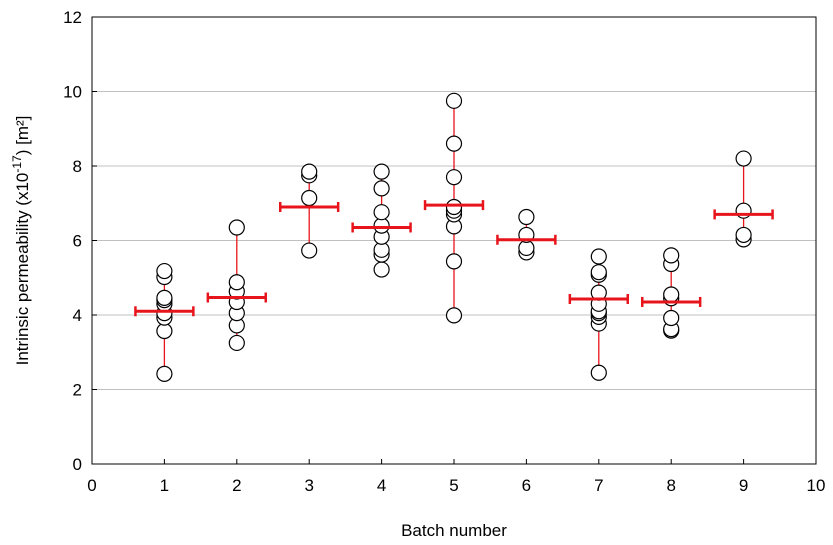  What do you see at coordinates (454, 530) in the screenshot?
I see `x-axis-label: Batch number` at bounding box center [454, 530].